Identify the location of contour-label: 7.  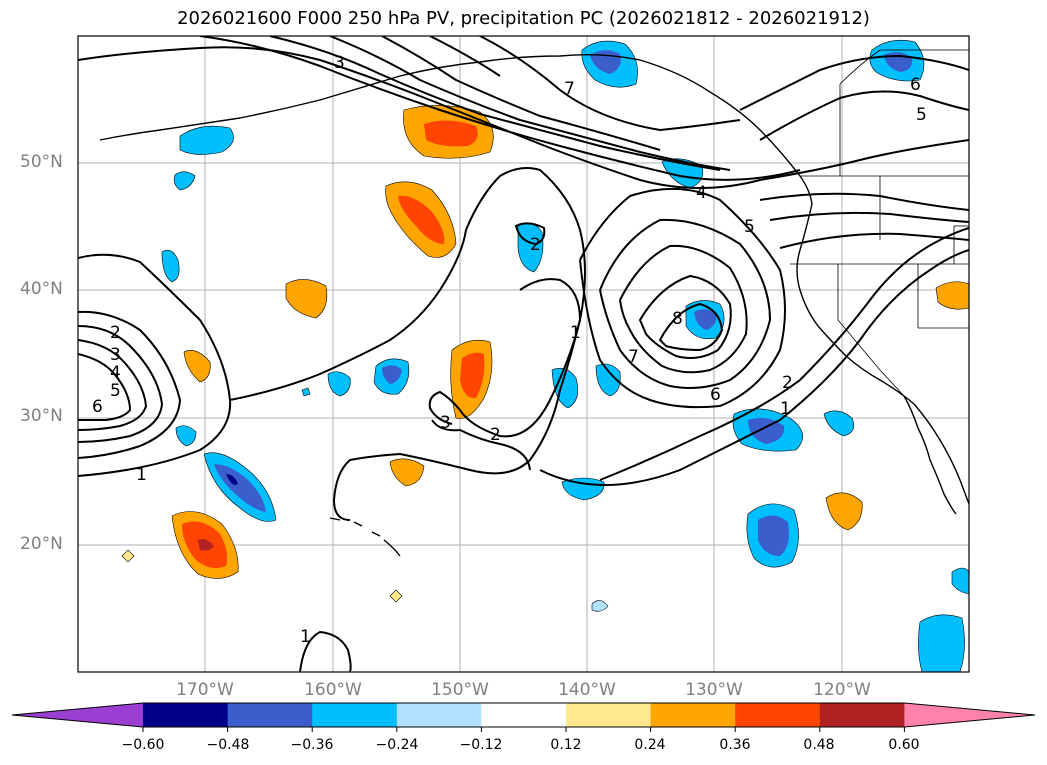
(633, 357).